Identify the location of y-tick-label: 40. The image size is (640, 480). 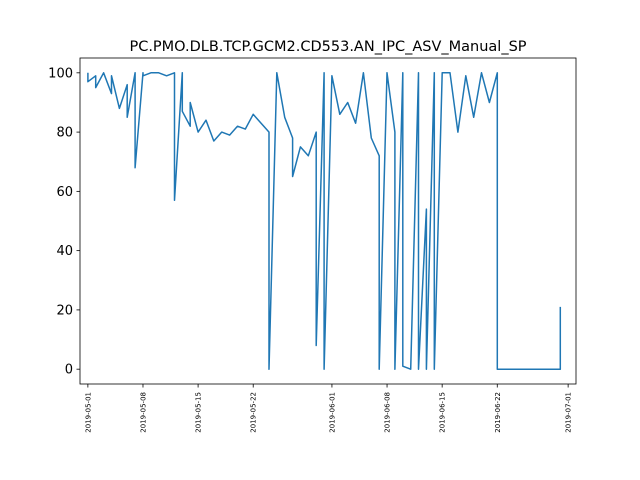
(64, 251).